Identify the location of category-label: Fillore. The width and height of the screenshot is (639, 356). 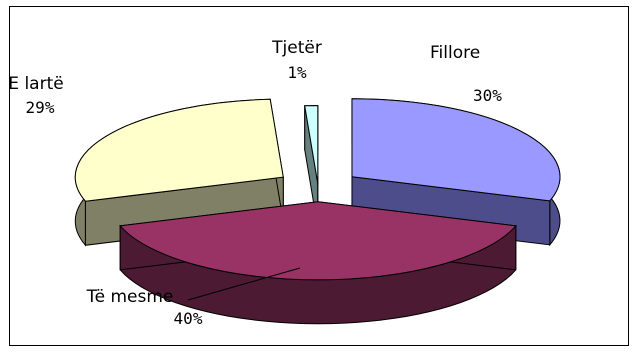
(455, 53).